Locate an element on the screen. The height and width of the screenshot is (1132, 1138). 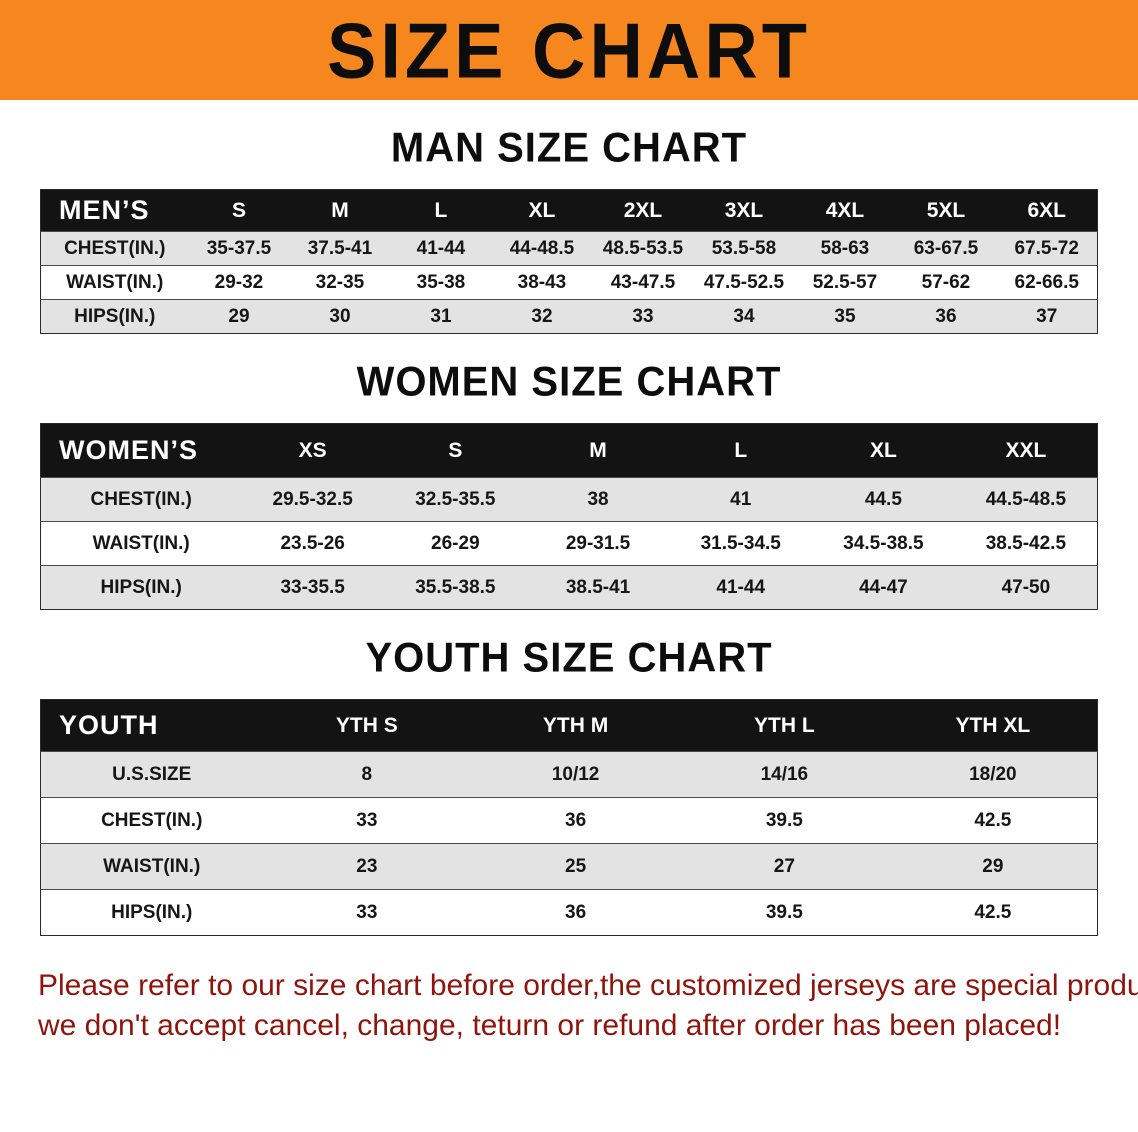
size-value: 47-50 is located at coordinates (1026, 587).